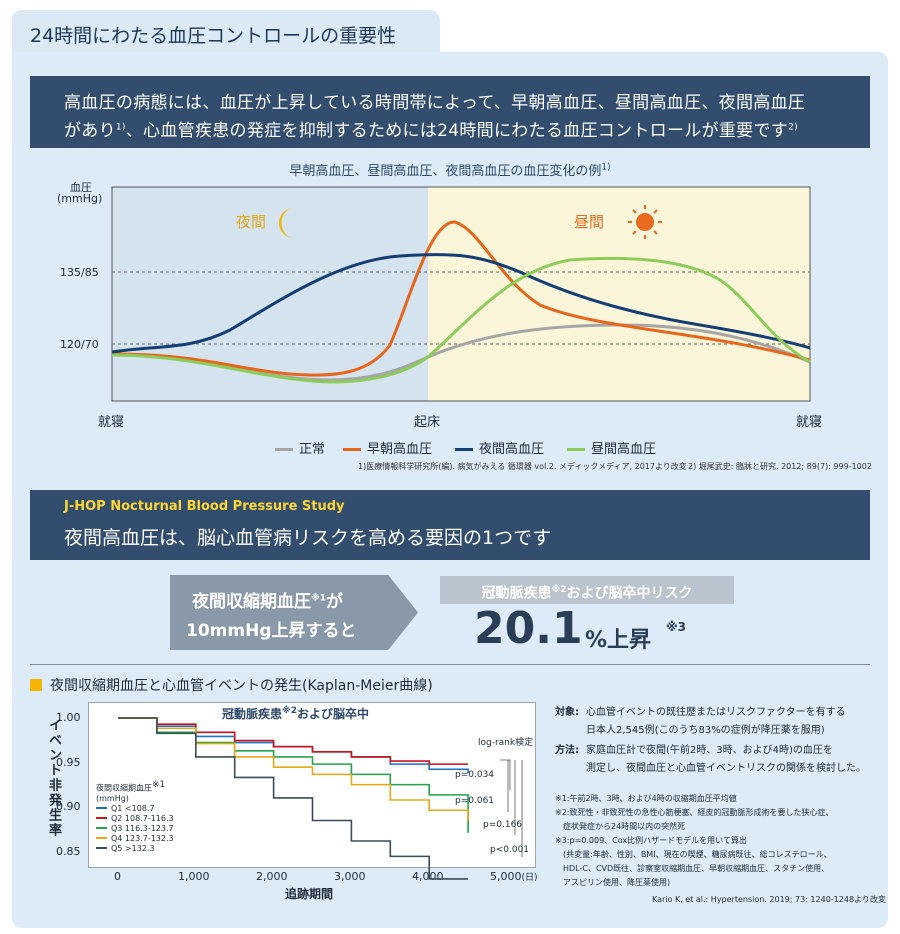 This screenshot has height=934, width=900. Describe the element at coordinates (112, 798) in the screenshot. I see `km-legend-unit: (mmHg)` at that location.